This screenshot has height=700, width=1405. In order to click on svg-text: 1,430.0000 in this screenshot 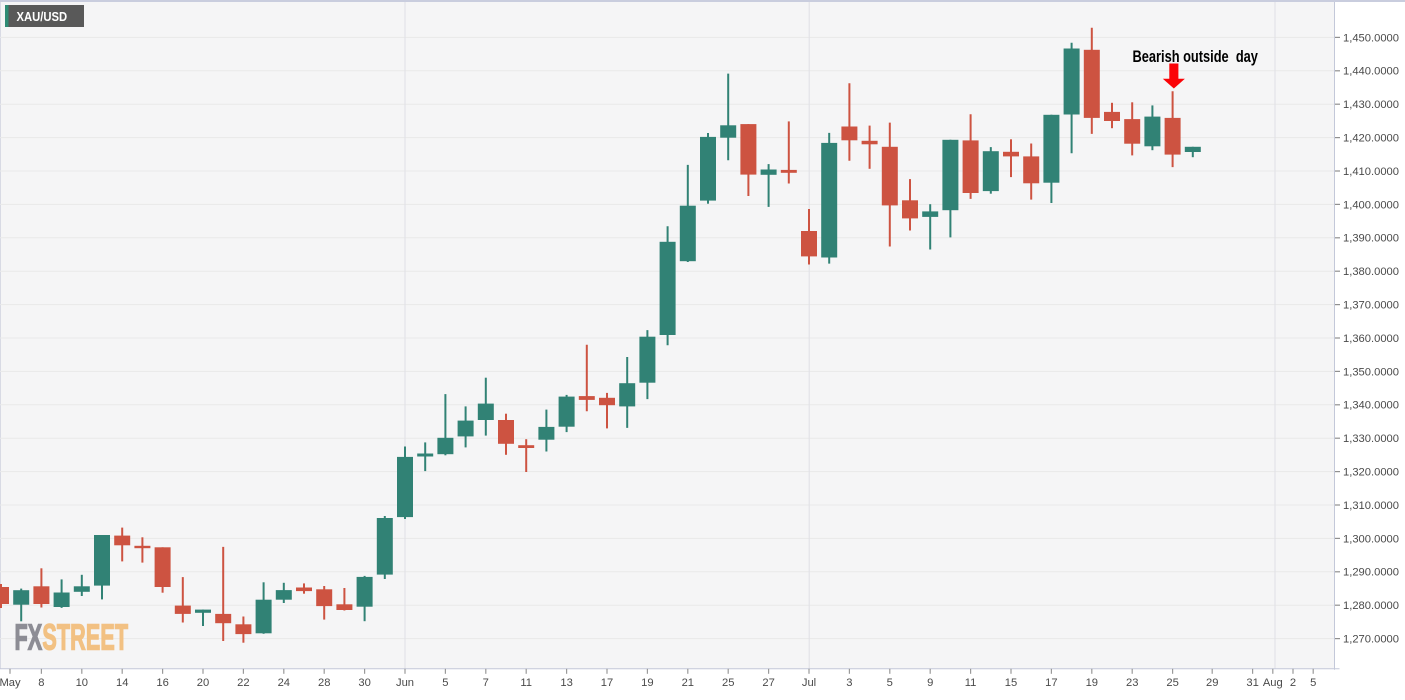, I will do `click(1371, 105)`.